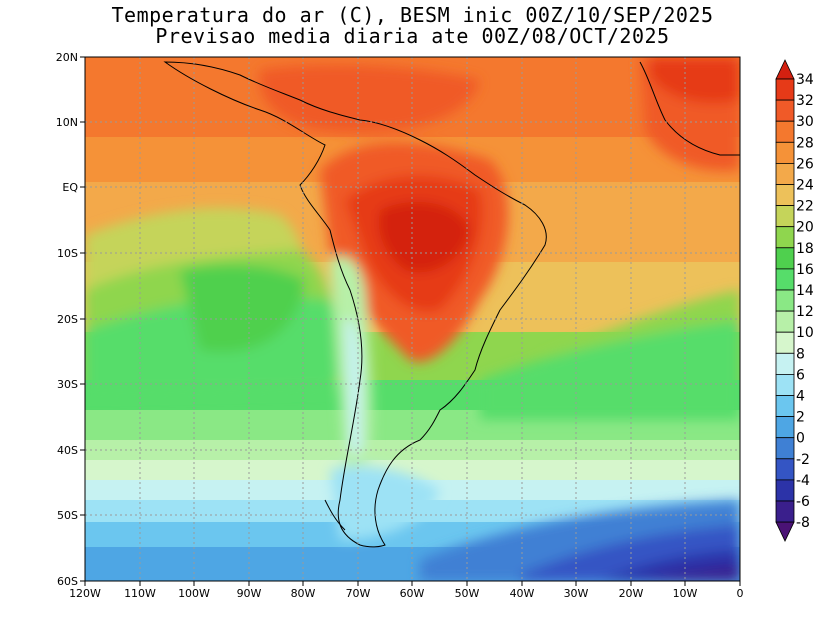  What do you see at coordinates (800, 354) in the screenshot?
I see `colorbar-label: 8` at bounding box center [800, 354].